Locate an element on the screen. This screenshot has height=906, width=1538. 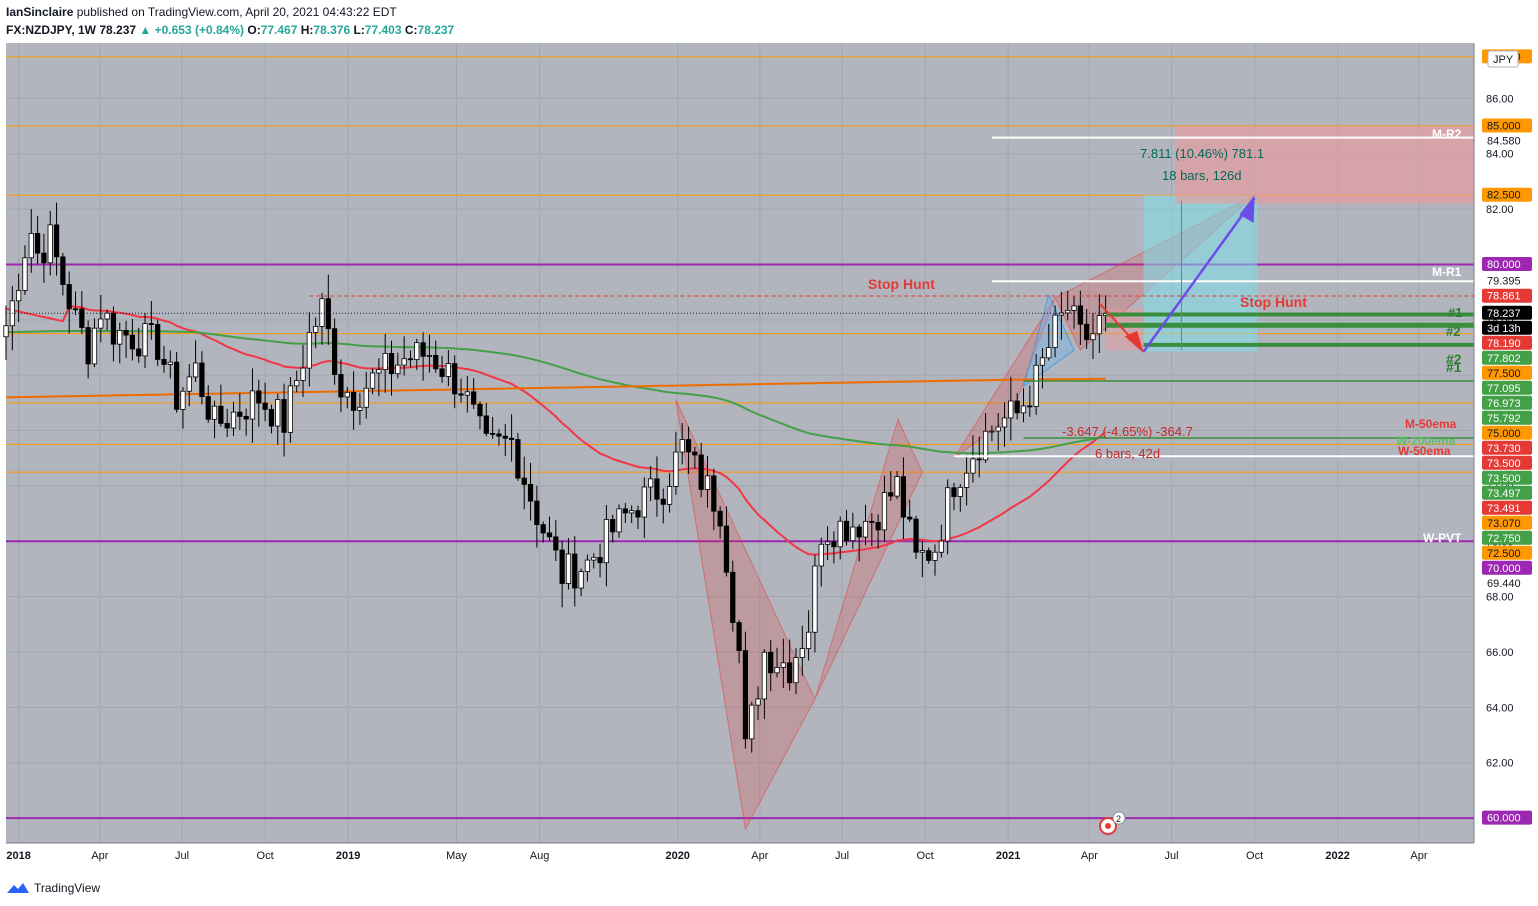
price-tag: 77.095 is located at coordinates (1507, 387).